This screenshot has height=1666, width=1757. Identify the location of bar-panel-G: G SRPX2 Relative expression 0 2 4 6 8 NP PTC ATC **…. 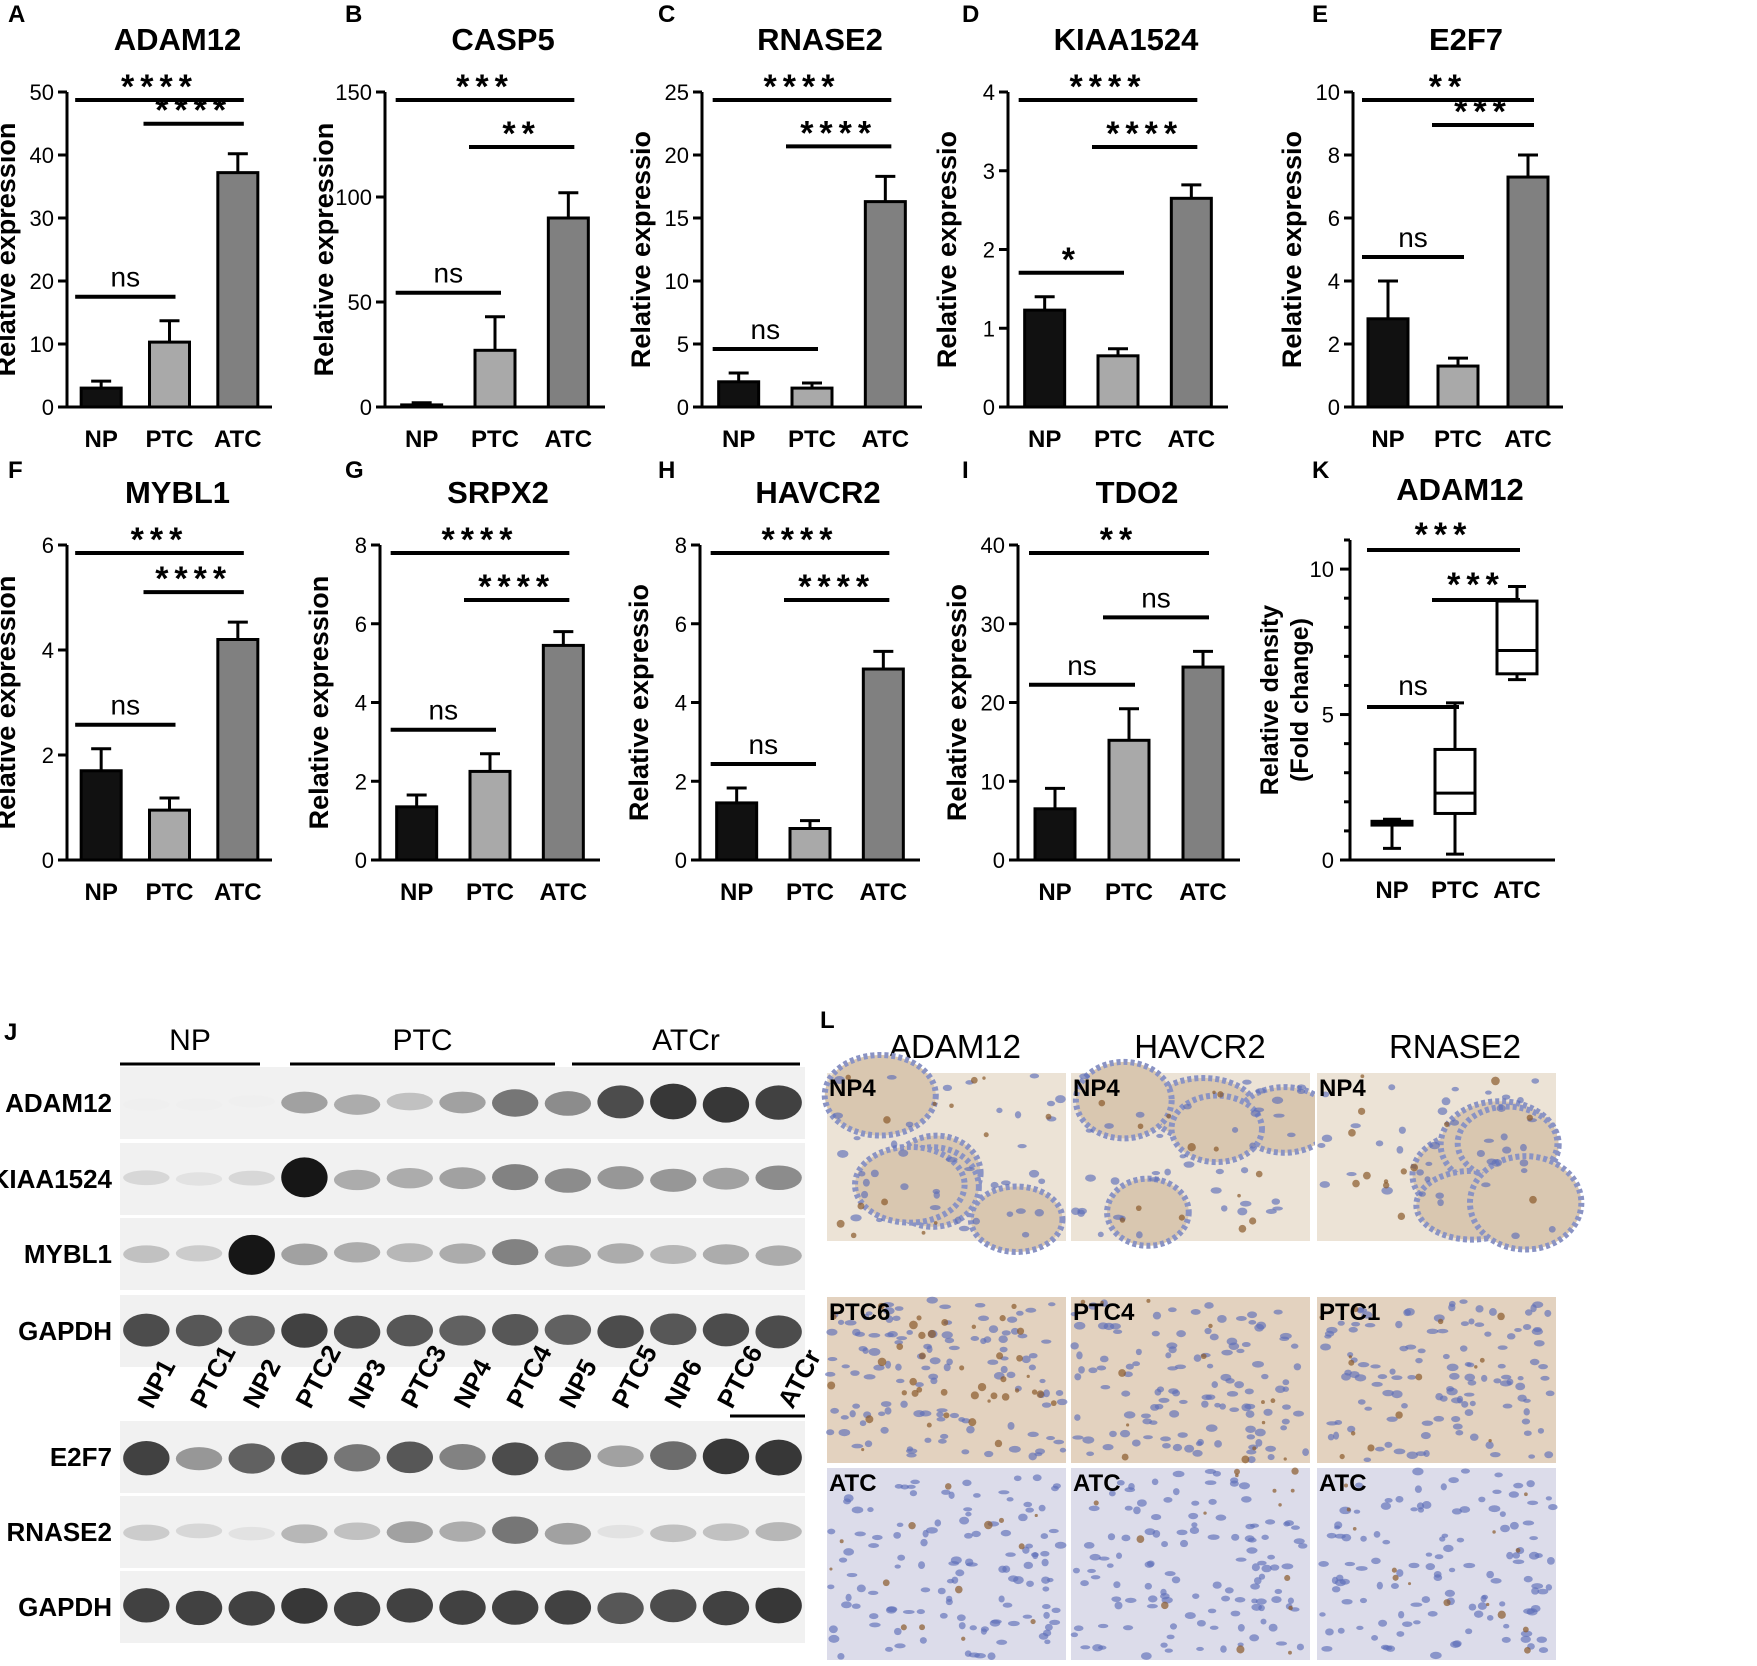
(452, 681).